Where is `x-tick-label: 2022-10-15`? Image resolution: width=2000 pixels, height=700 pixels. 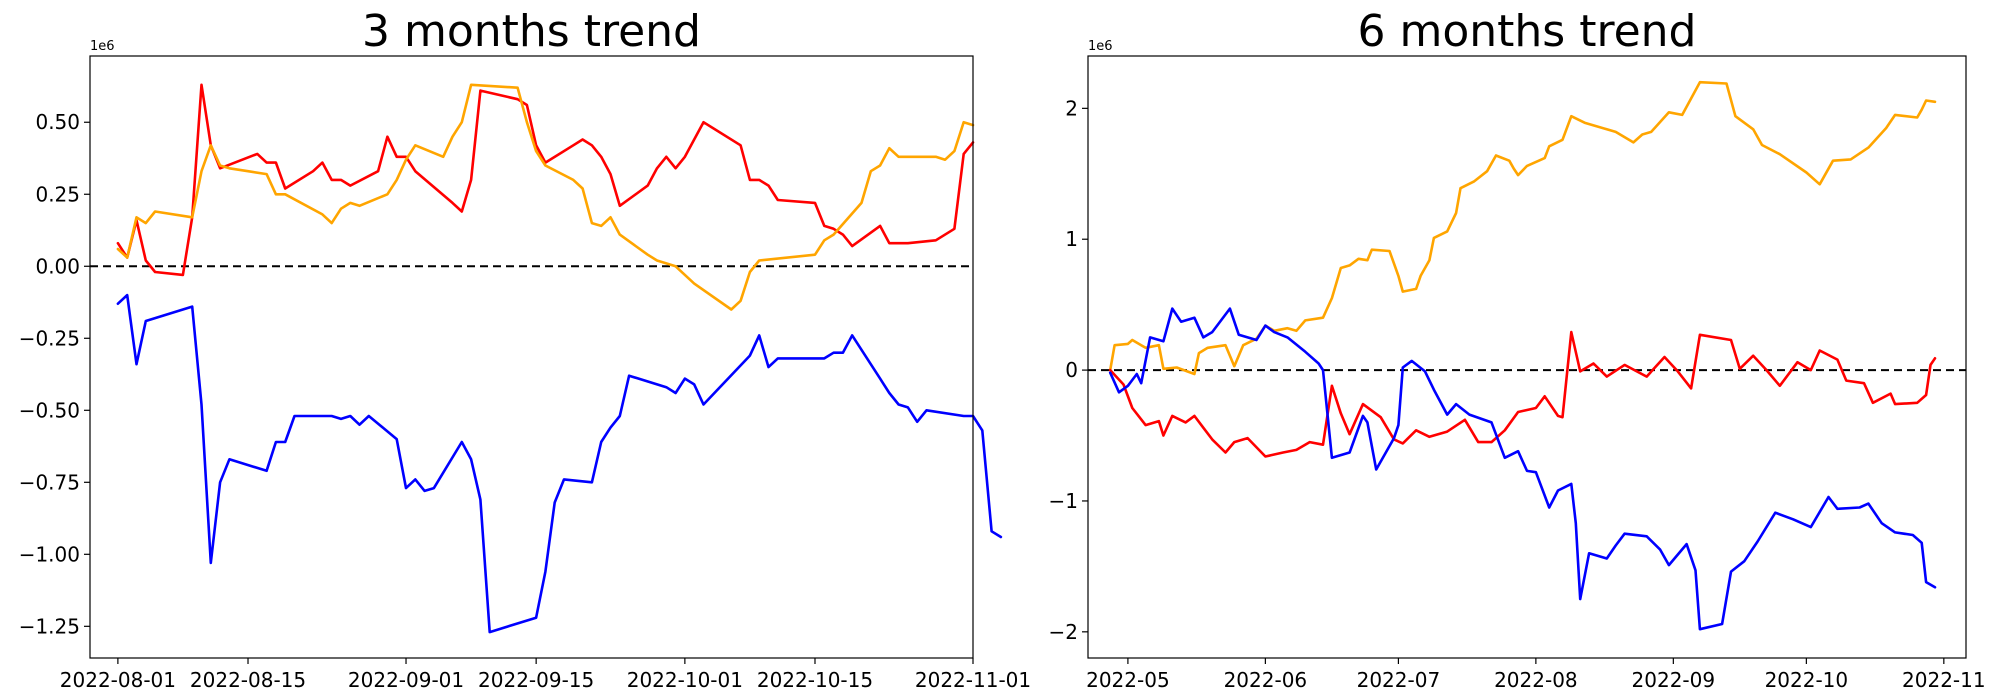
x-tick-label: 2022-10-15 is located at coordinates (815, 680).